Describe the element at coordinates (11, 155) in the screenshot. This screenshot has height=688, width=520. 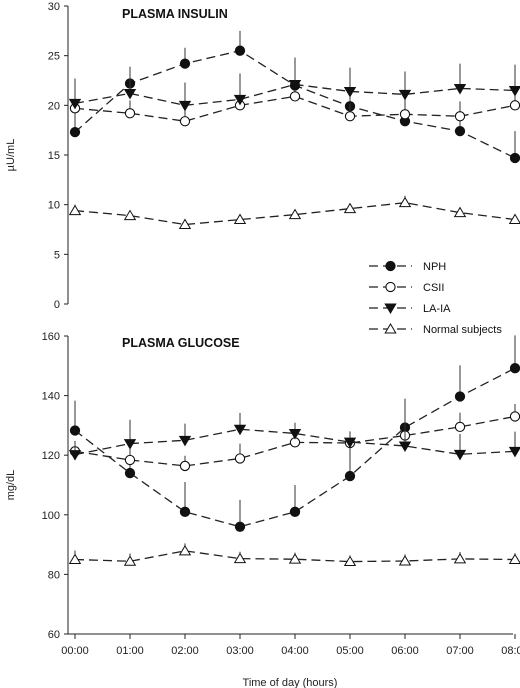
I see `y-axis-title: µU/mL` at that location.